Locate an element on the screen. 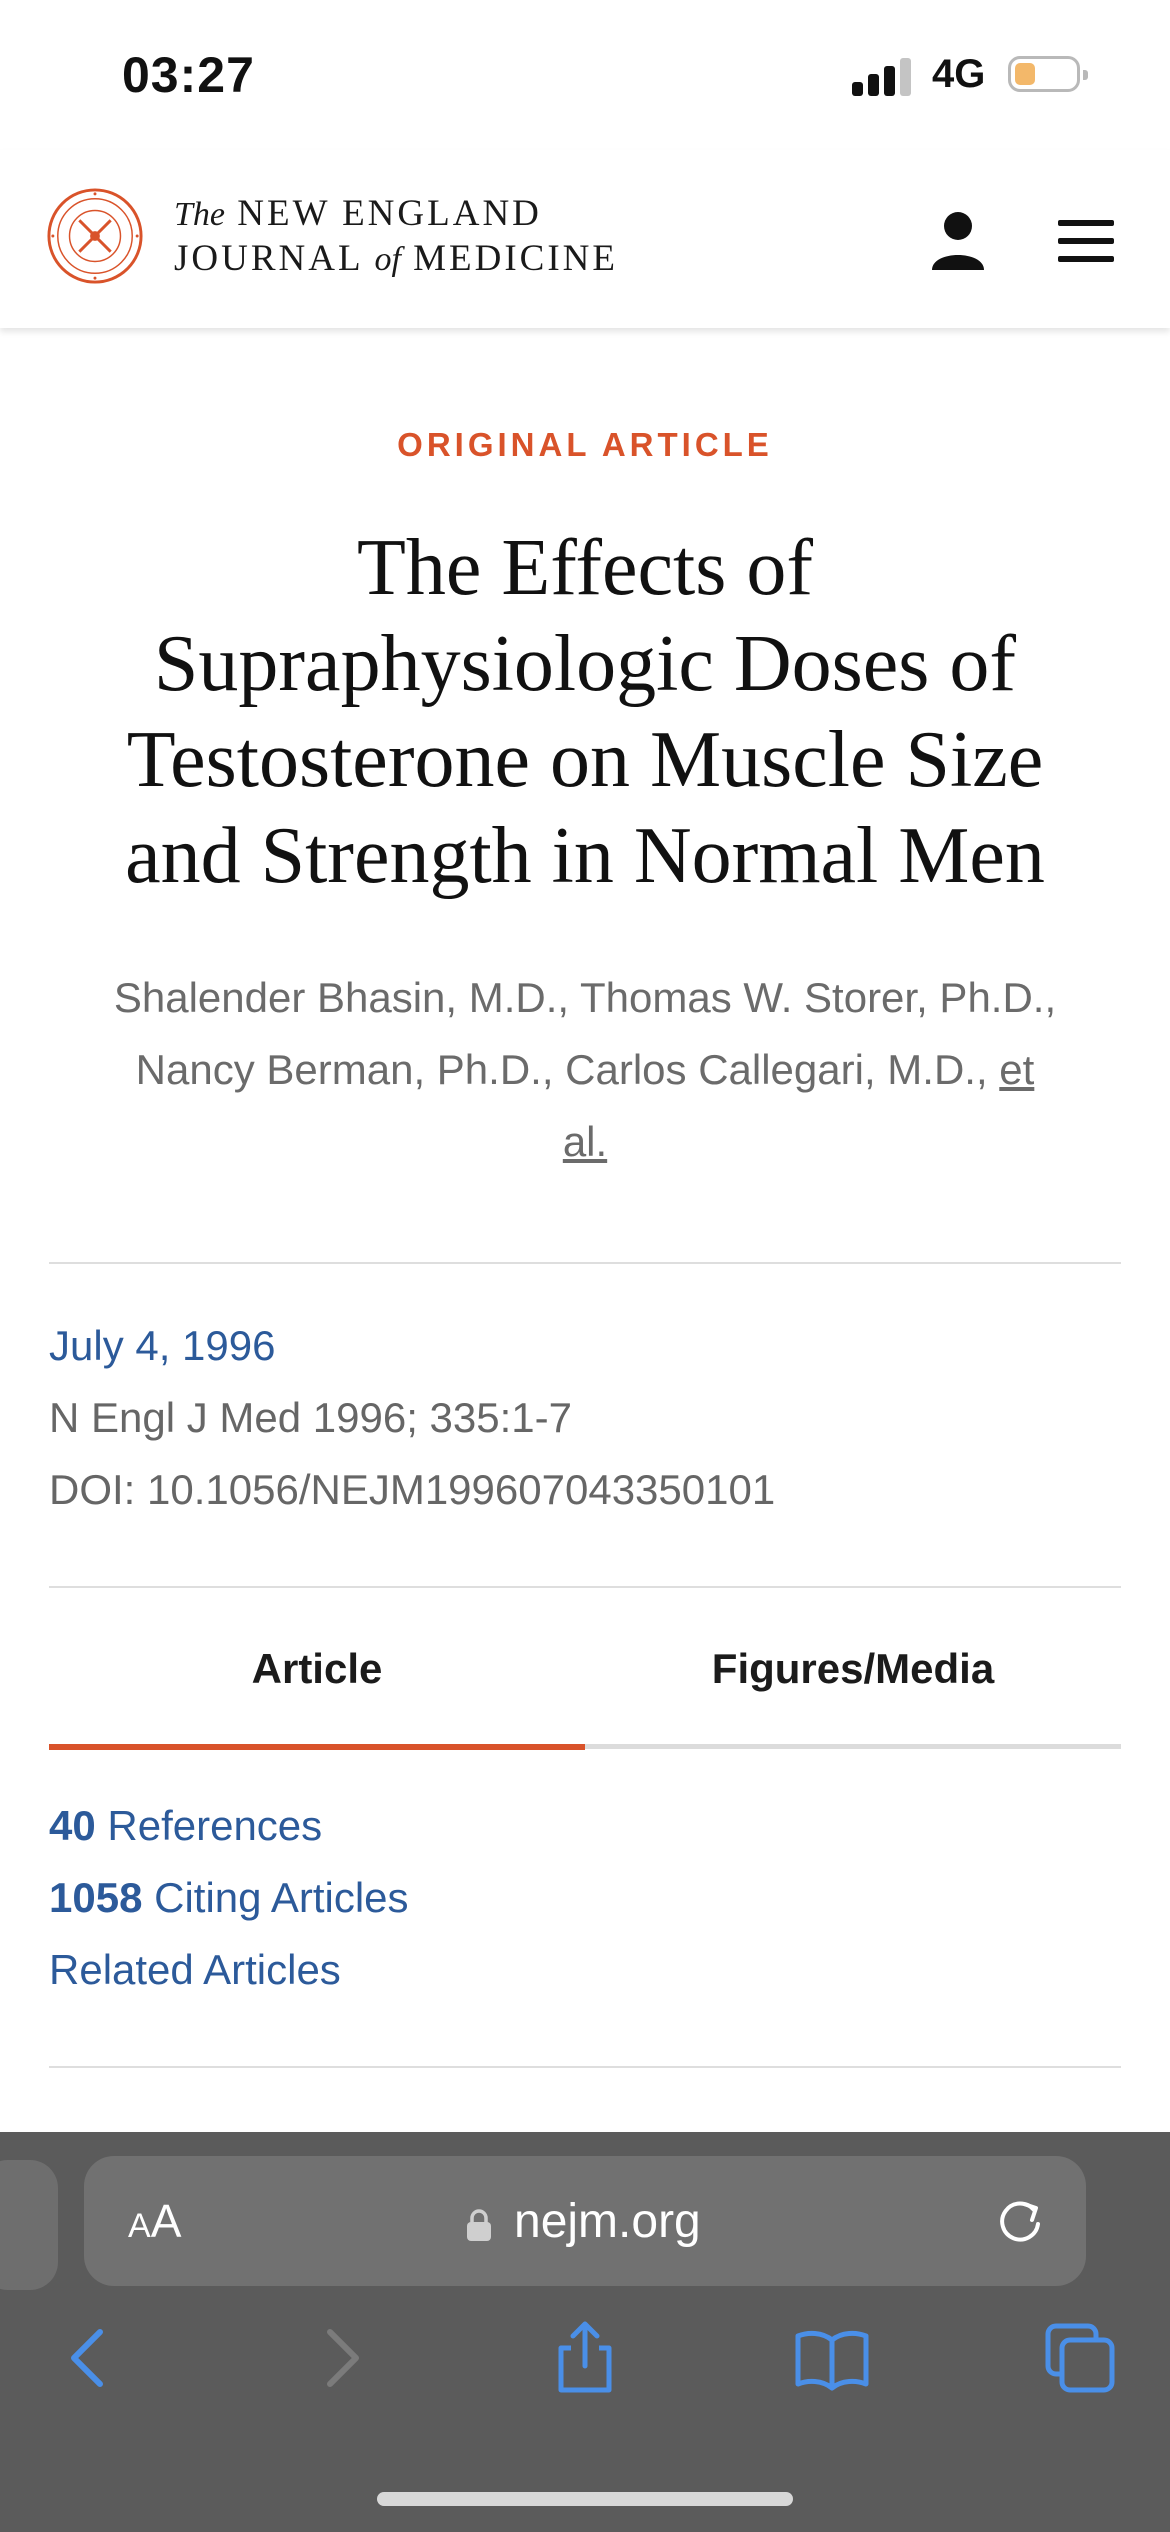 The width and height of the screenshot is (1170, 2532). share-icon is located at coordinates (585, 2358).